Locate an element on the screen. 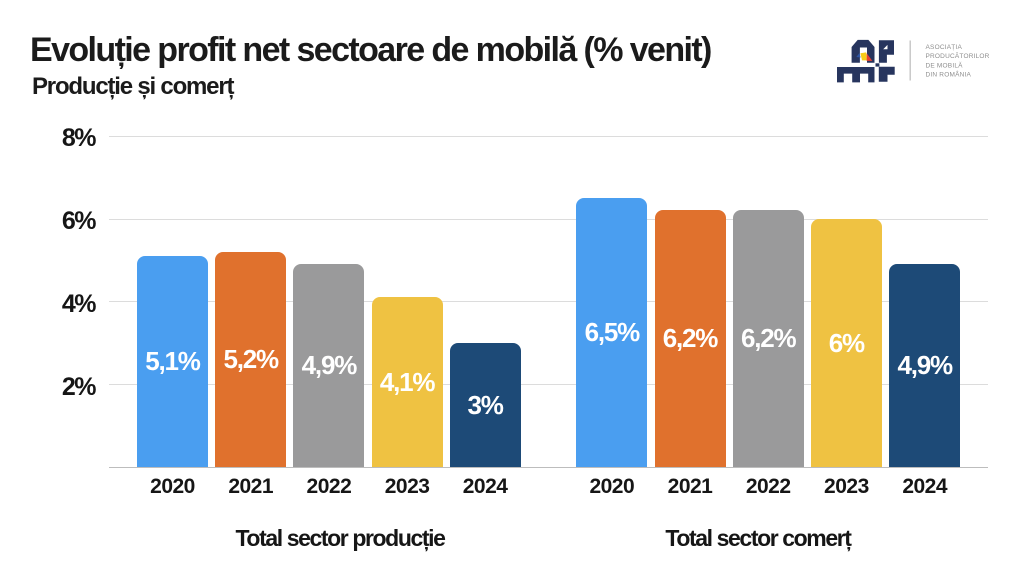 Image resolution: width=1024 pixels, height=576 pixels. svg-text: DIN ROMÂNIA is located at coordinates (949, 74).